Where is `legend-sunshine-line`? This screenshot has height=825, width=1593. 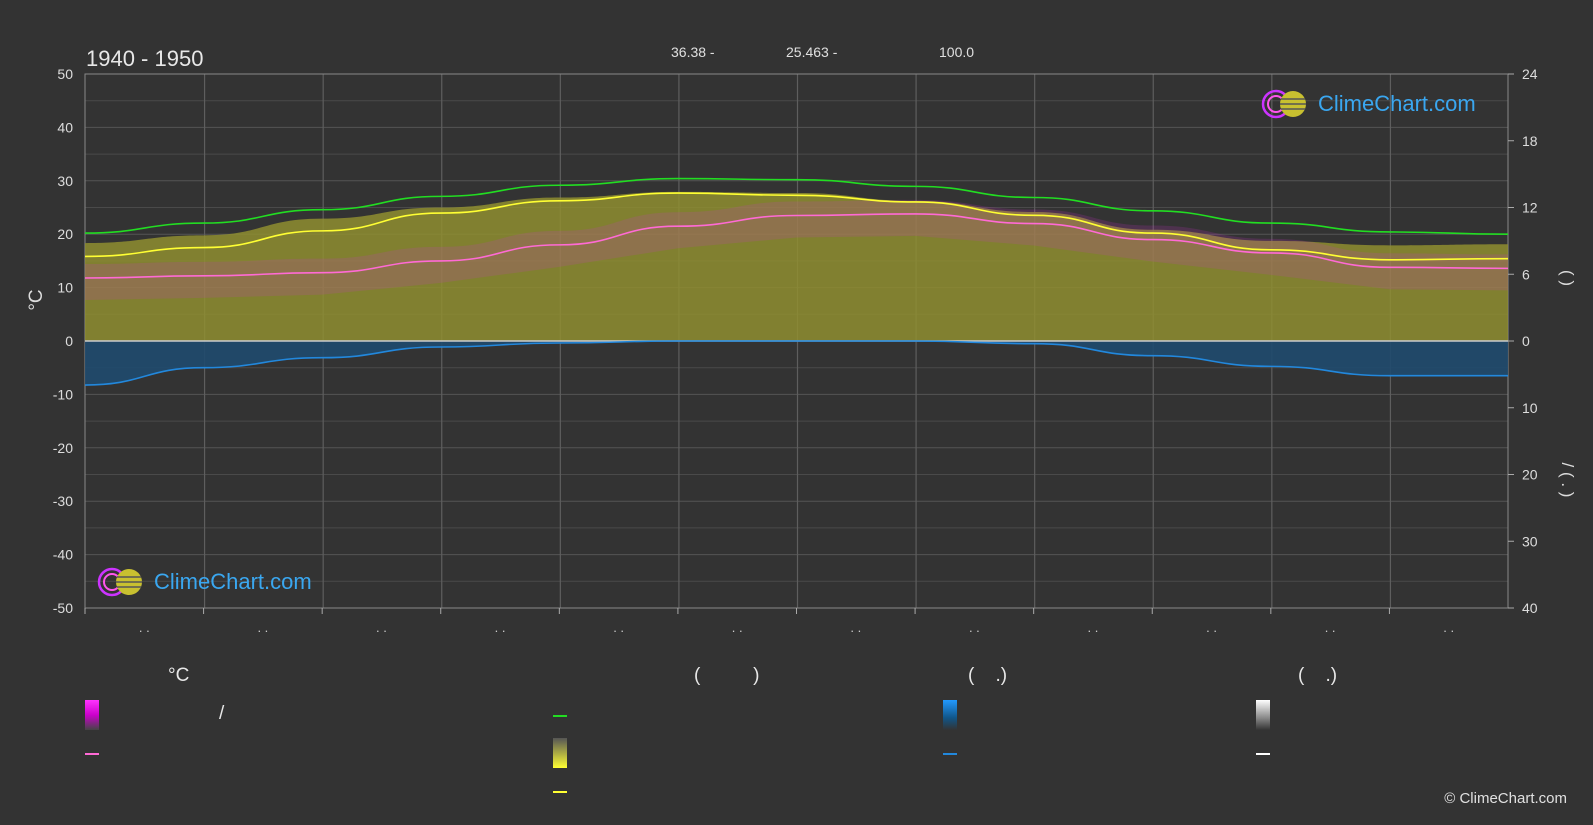
legend-sunshine-line is located at coordinates (560, 792).